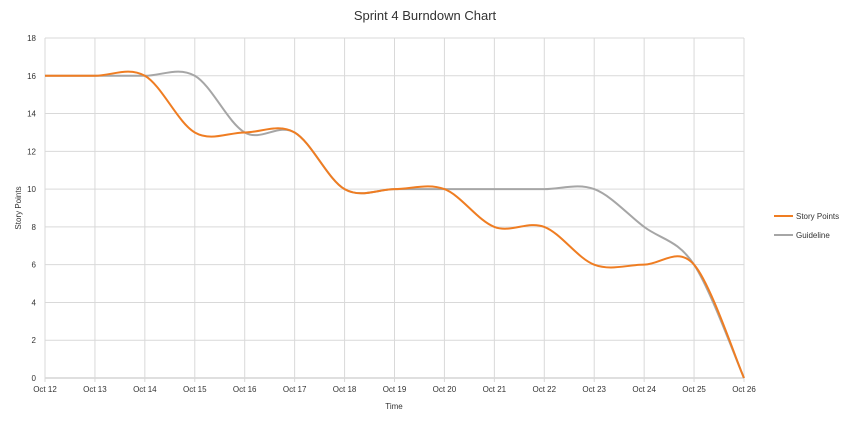 This screenshot has width=850, height=424. Describe the element at coordinates (34, 227) in the screenshot. I see `y-tick-label: 8` at that location.